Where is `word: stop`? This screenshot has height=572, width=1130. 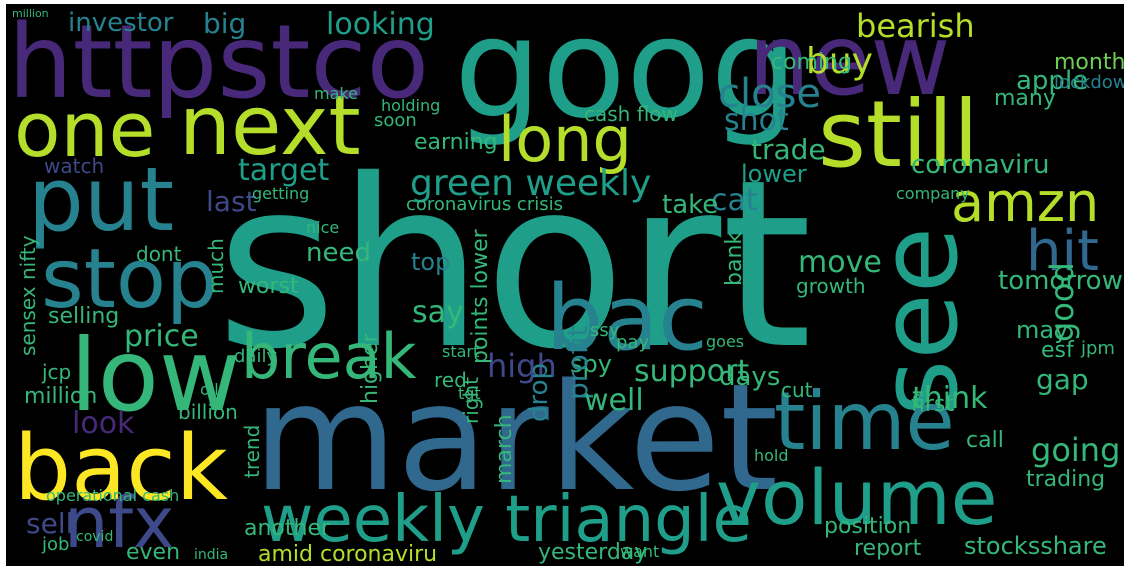
word: stop is located at coordinates (130, 279).